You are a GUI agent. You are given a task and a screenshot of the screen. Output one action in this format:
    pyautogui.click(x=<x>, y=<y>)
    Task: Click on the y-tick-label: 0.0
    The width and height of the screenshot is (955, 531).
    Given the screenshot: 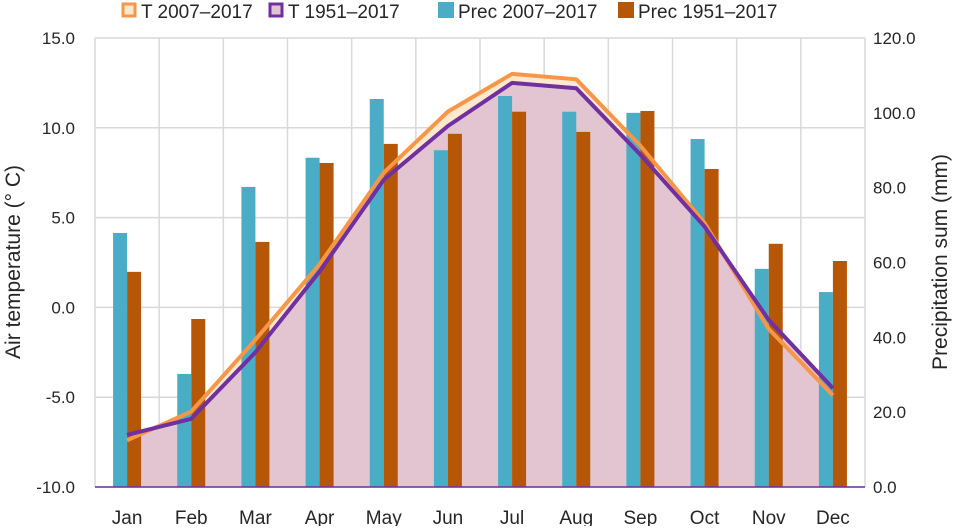 What is the action you would take?
    pyautogui.click(x=63, y=307)
    